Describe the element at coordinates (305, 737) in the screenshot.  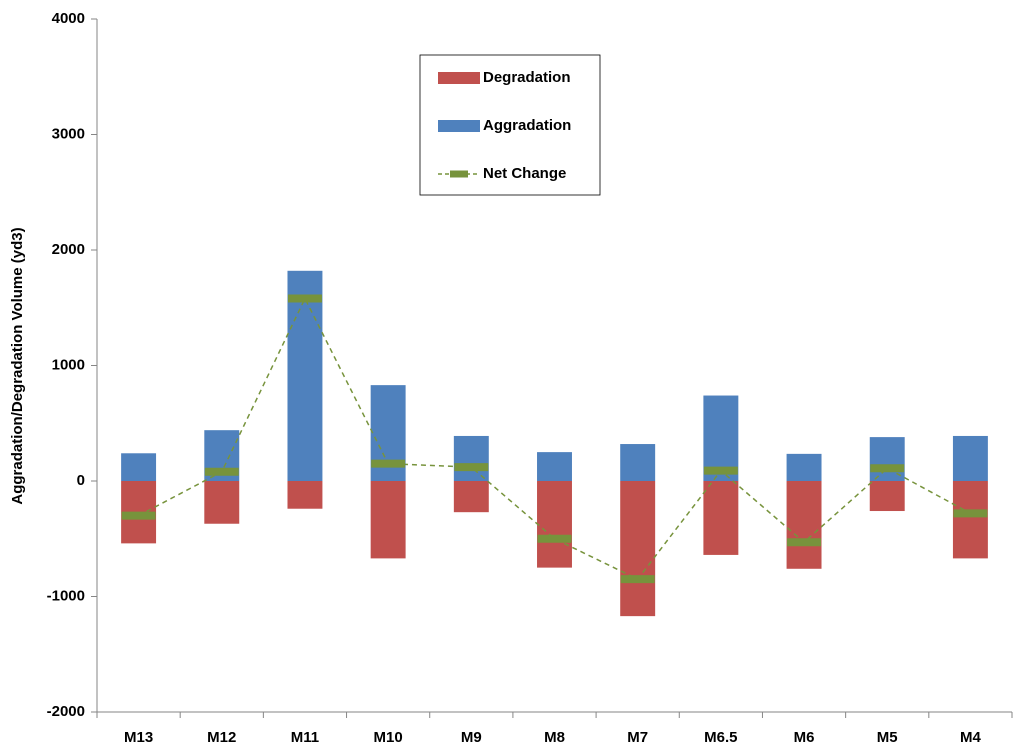
I see `x-tick-label: M11` at that location.